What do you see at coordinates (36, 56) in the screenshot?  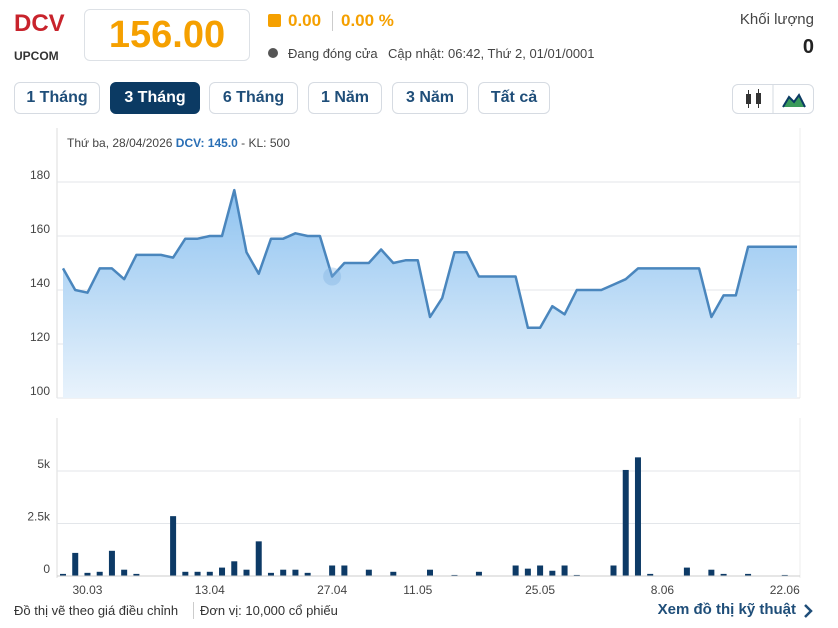 I see `exchange: UPCOM` at bounding box center [36, 56].